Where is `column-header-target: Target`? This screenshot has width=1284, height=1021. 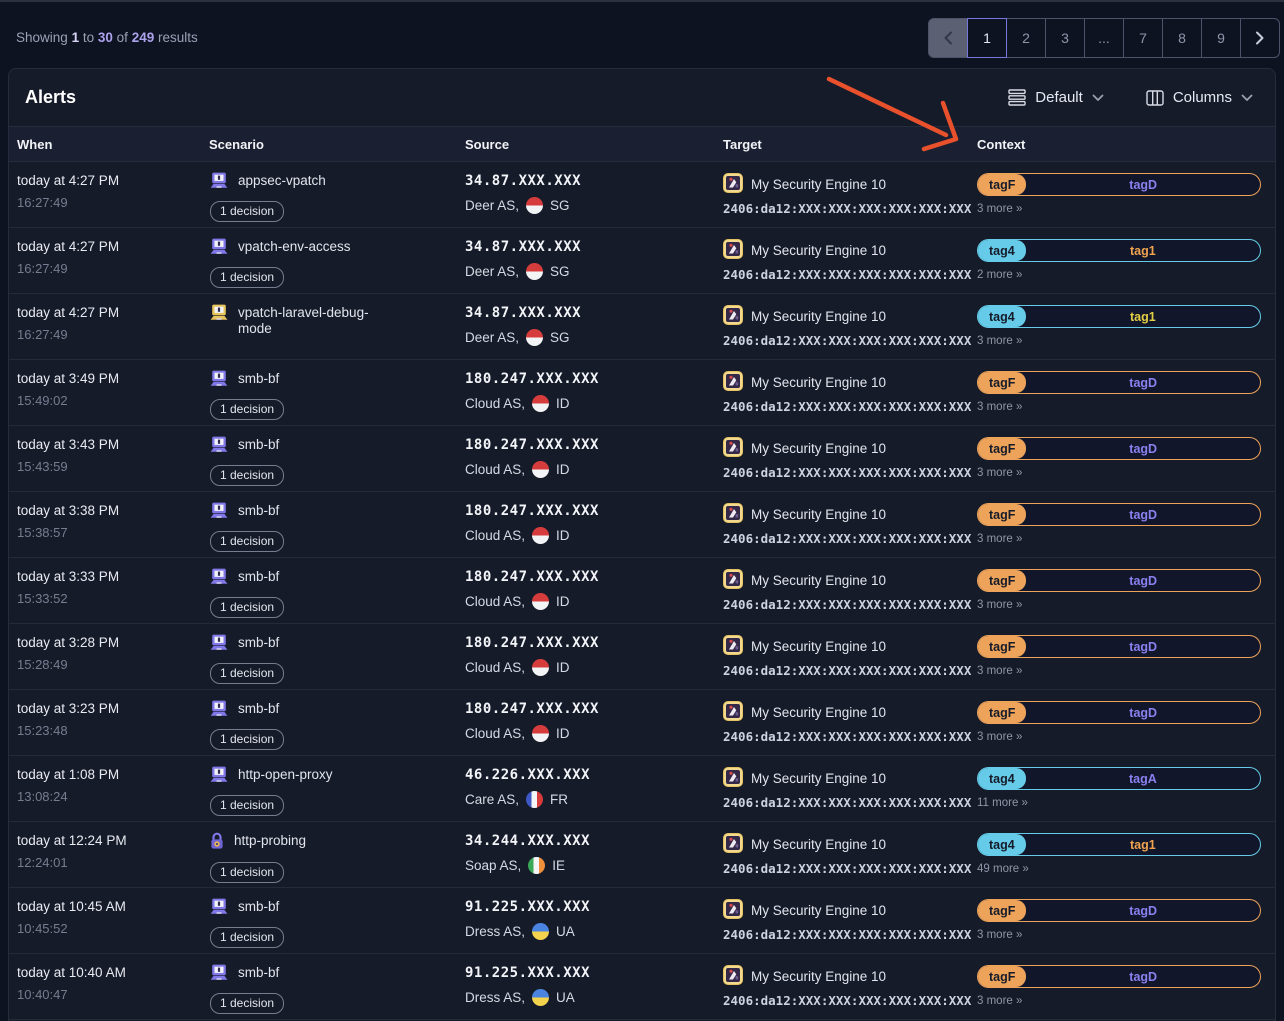
column-header-target: Target is located at coordinates (742, 144).